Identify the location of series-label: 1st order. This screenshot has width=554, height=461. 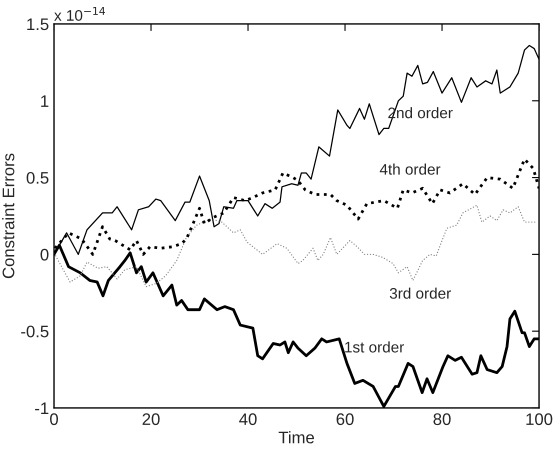
(374, 347).